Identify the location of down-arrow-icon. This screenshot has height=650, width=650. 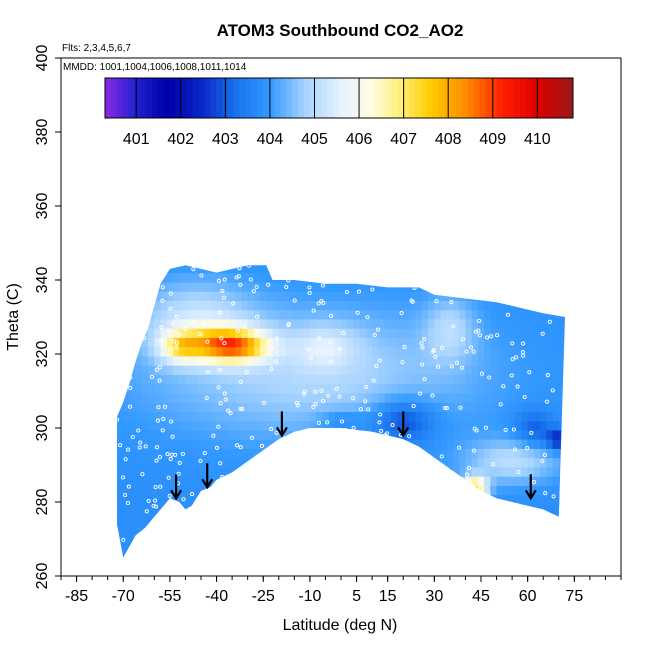
(281, 424).